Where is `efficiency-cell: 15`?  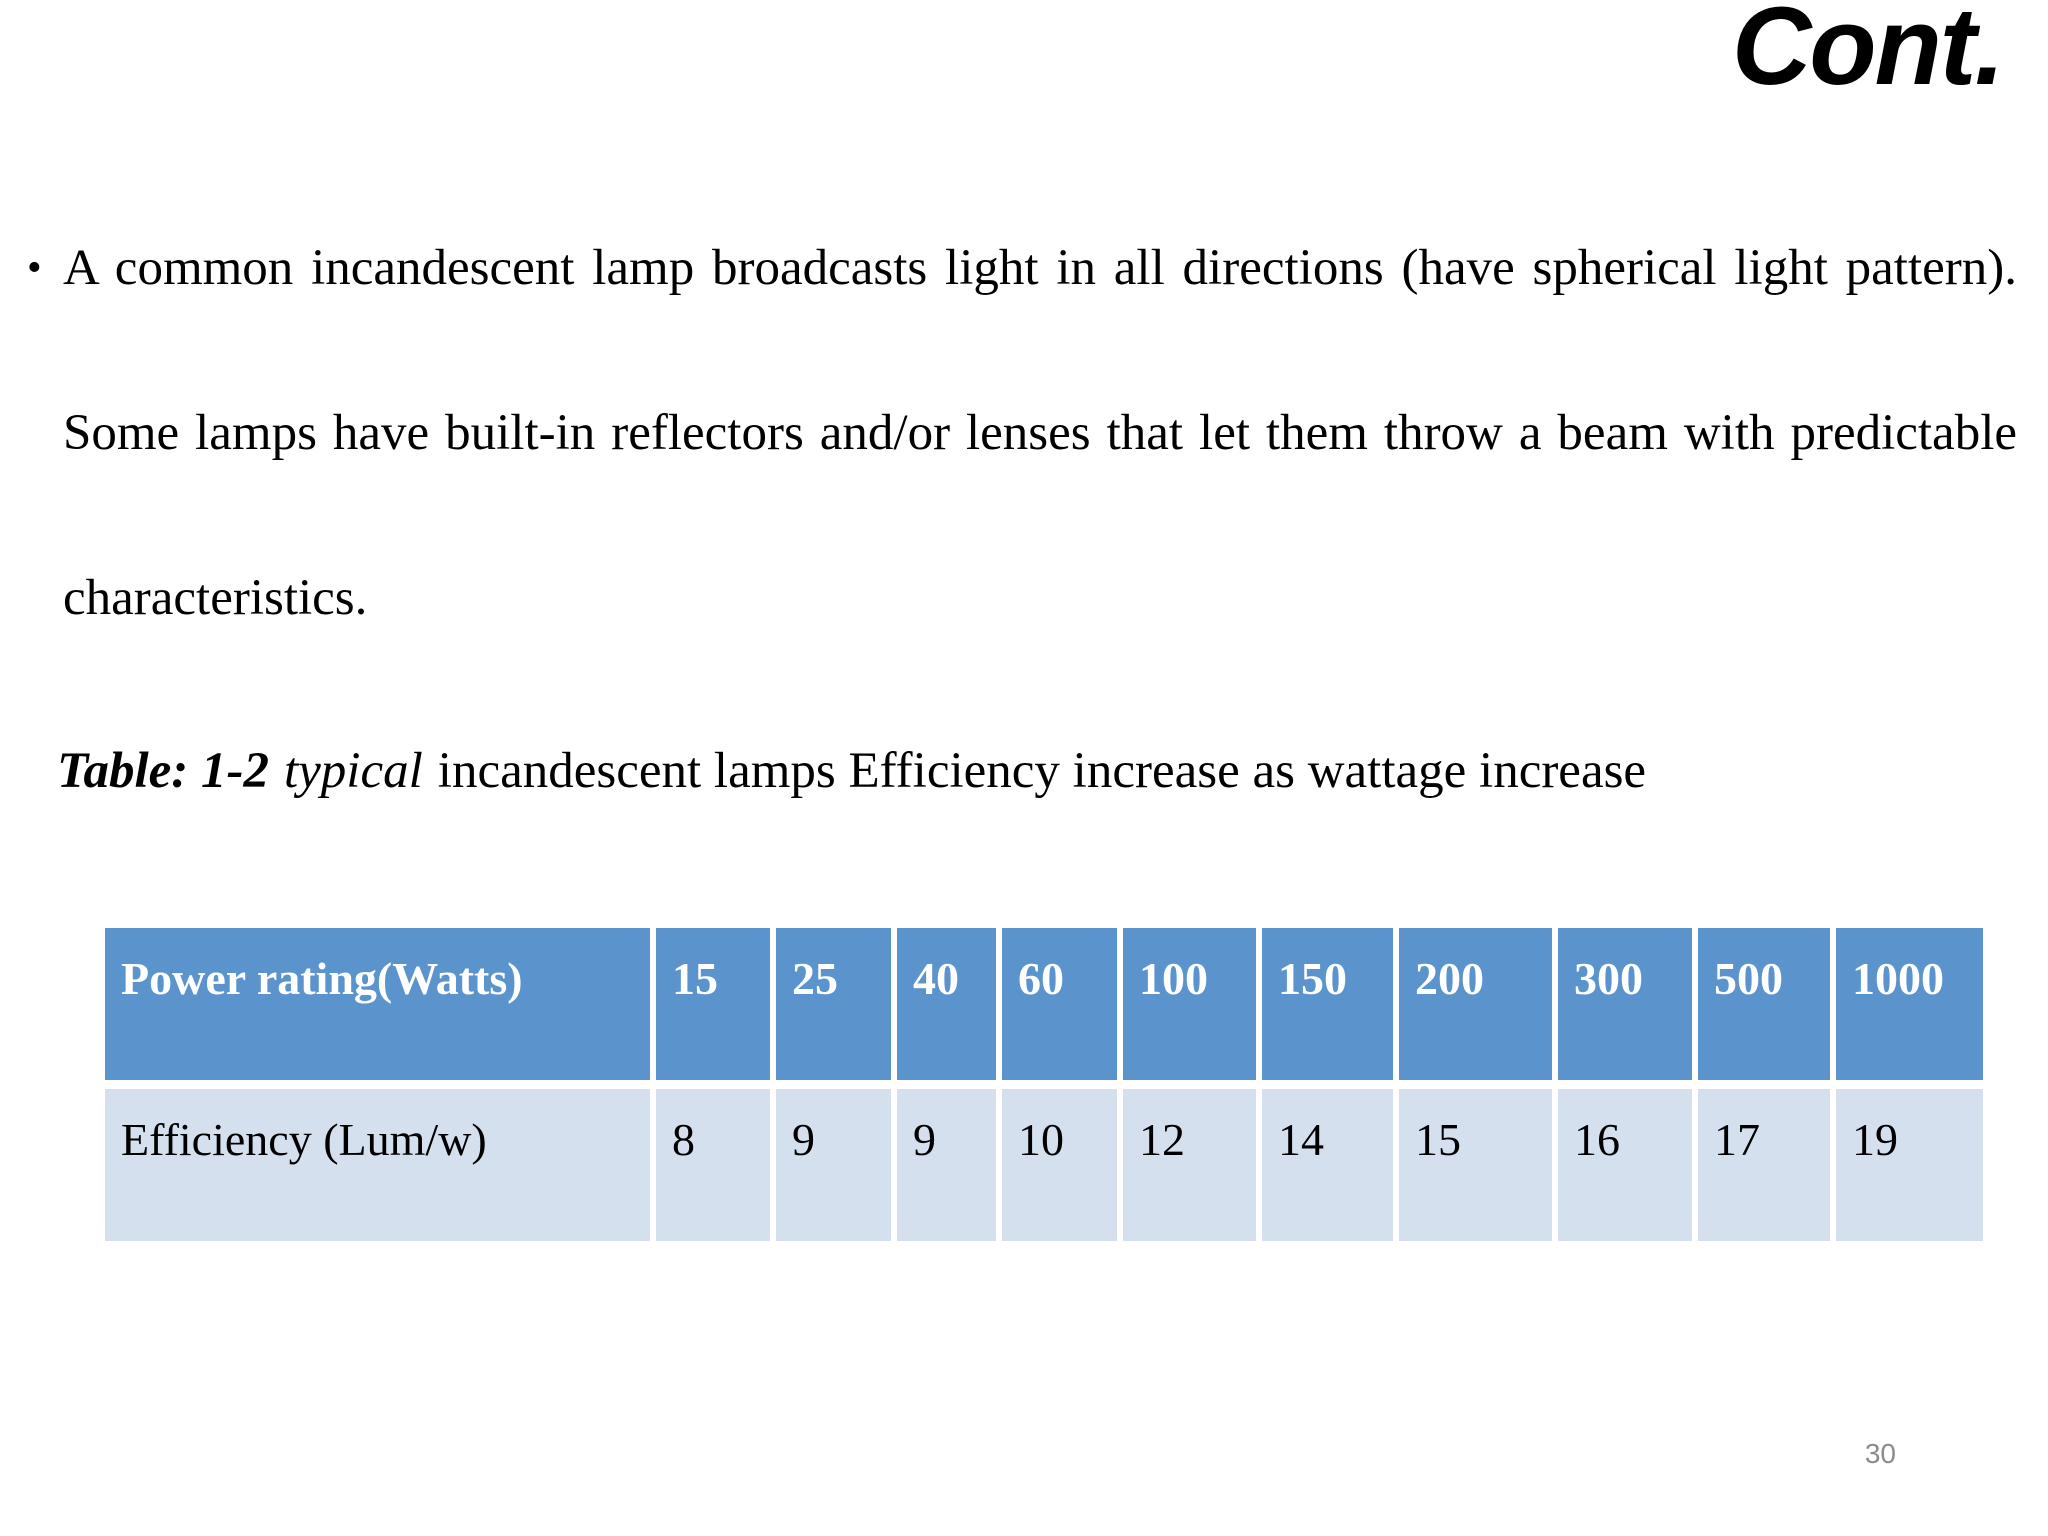 efficiency-cell: 15 is located at coordinates (1475, 1165).